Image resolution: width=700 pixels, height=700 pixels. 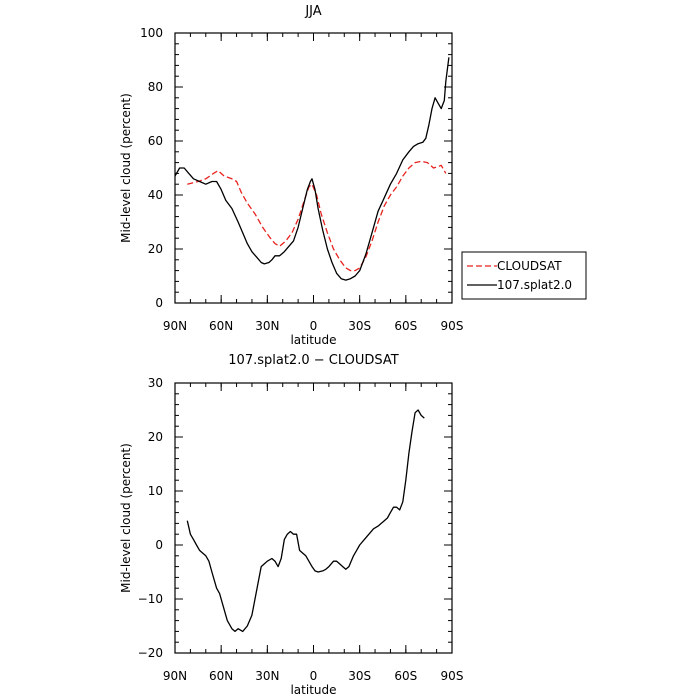 What do you see at coordinates (312, 11) in the screenshot?
I see `chart-title: JJA` at bounding box center [312, 11].